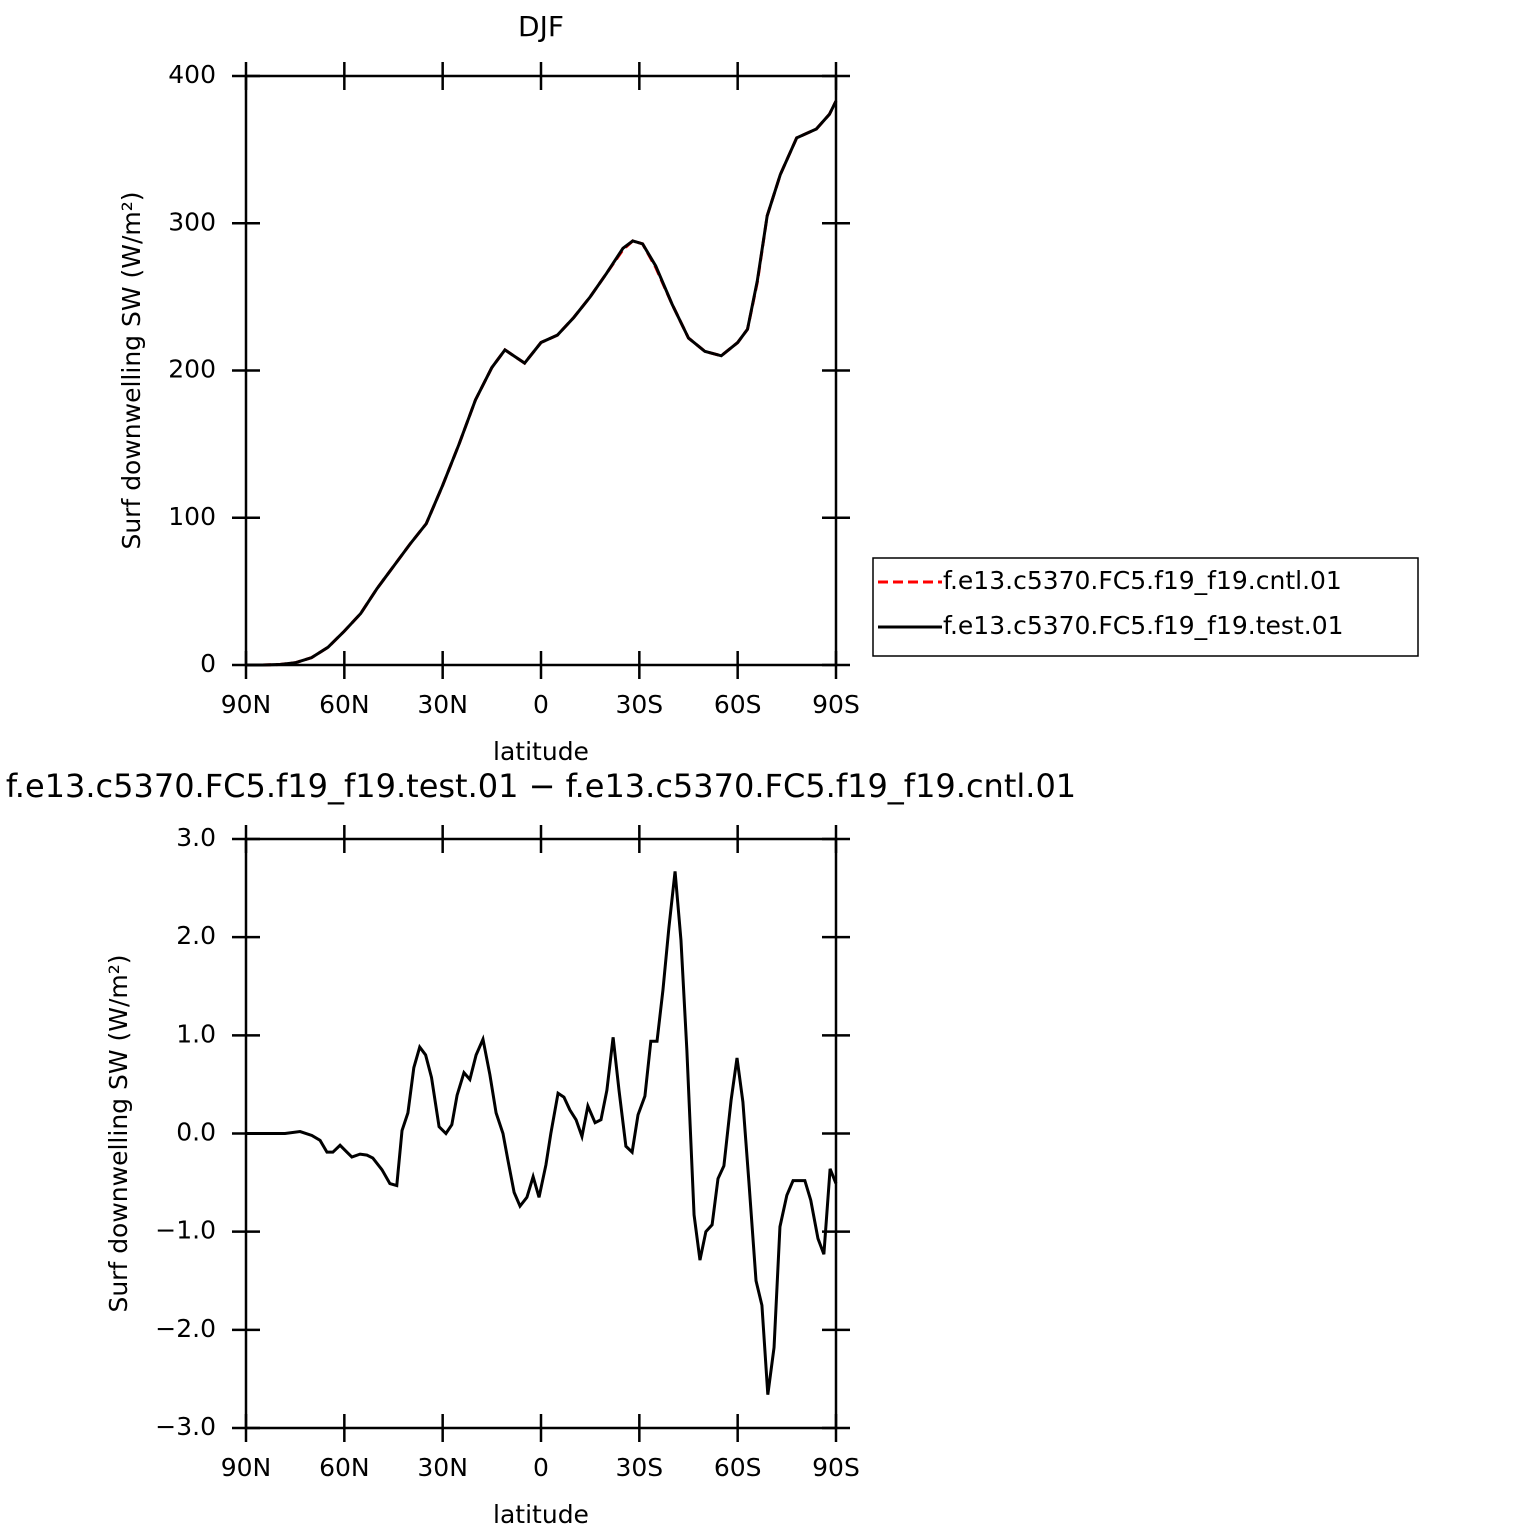 The height and width of the screenshot is (1535, 1524). I want to click on y-tick-label: 2.0, so click(196, 935).